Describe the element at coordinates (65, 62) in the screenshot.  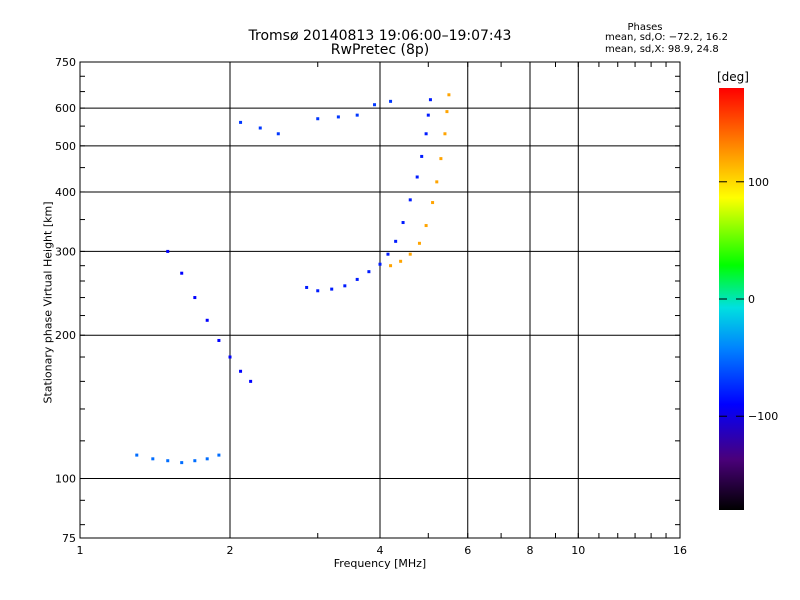
I see `y-tick-label: 750` at that location.